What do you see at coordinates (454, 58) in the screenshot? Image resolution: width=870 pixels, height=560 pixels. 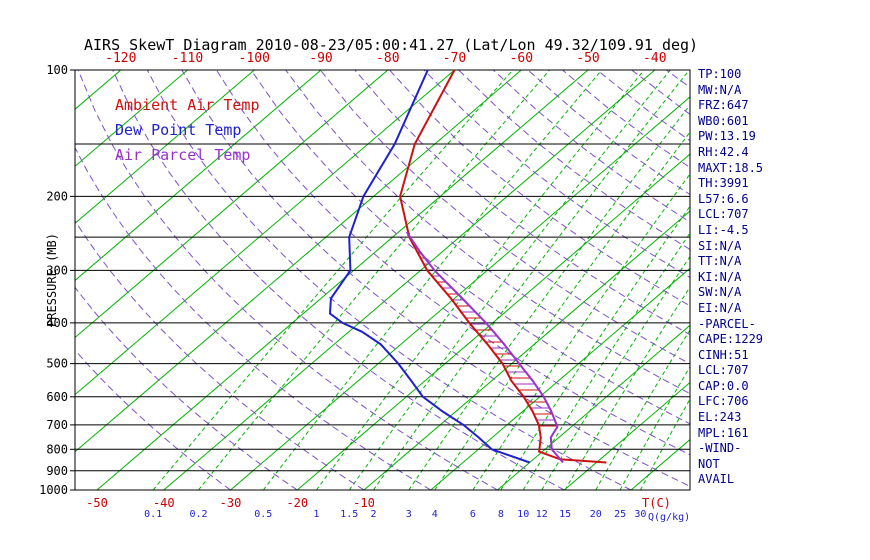 I see `svg-text: -70` at bounding box center [454, 58].